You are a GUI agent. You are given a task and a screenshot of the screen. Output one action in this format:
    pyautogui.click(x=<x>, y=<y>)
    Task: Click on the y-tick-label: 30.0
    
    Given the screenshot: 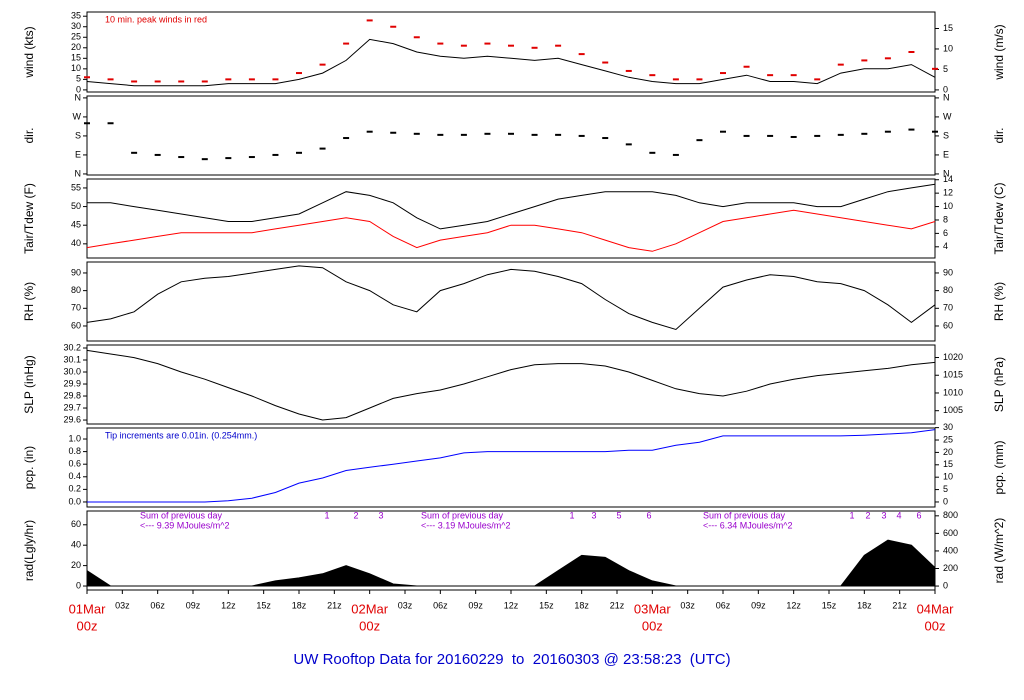 What is the action you would take?
    pyautogui.click(x=72, y=371)
    